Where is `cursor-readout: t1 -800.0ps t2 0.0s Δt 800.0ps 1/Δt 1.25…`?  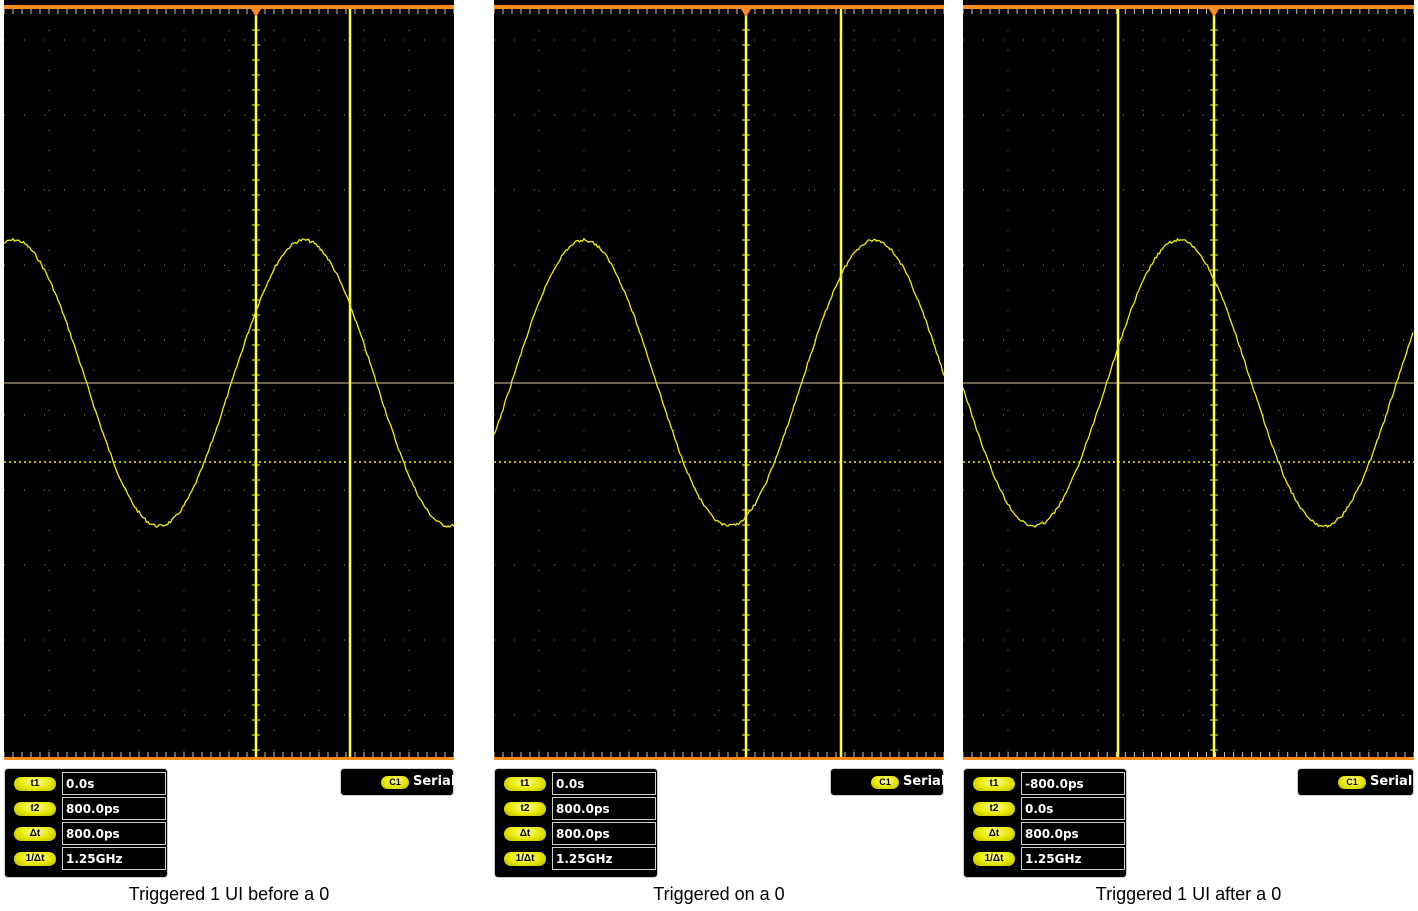
cursor-readout: t1 -800.0ps t2 0.0s Δt 800.0ps 1/Δt 1.25… is located at coordinates (1045, 823).